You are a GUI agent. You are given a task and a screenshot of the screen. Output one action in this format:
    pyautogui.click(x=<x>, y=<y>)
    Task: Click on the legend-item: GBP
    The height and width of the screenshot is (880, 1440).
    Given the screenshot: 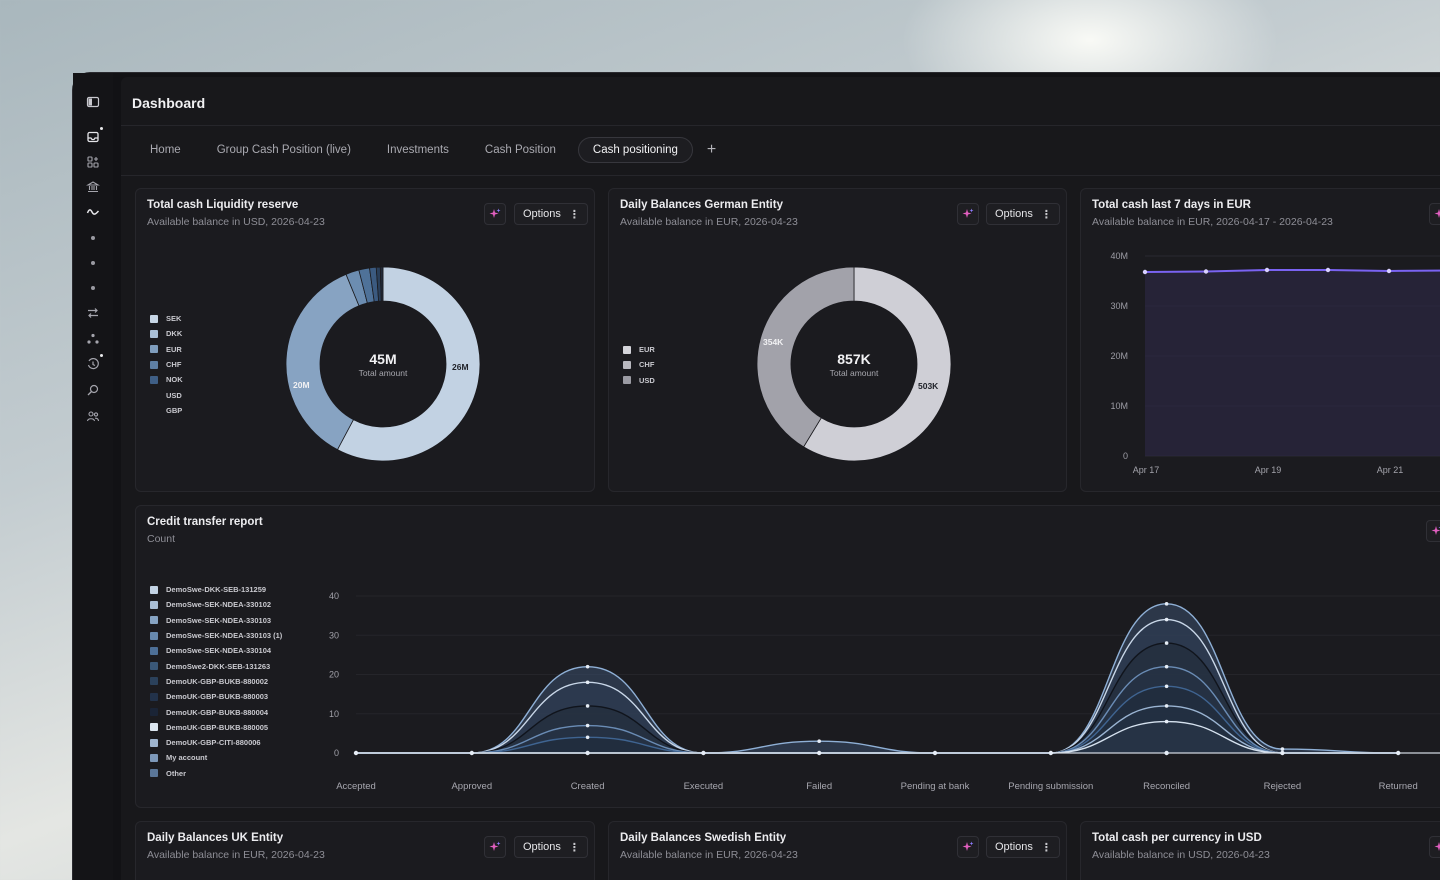 What is the action you would take?
    pyautogui.click(x=166, y=410)
    